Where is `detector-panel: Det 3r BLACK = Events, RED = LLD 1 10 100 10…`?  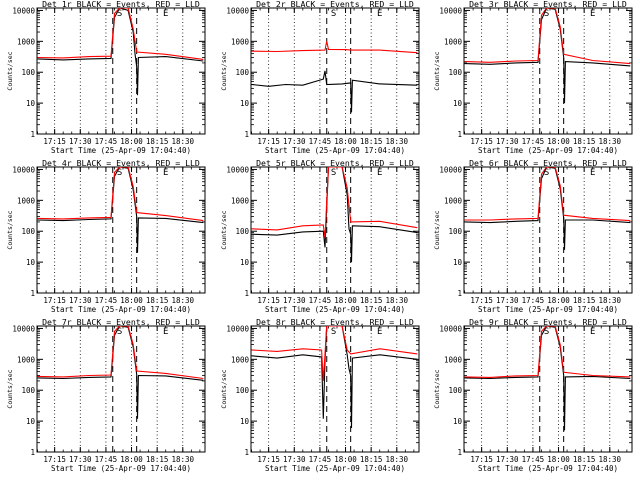 detector-panel: Det 3r BLACK = Events, RED = LLD 1 10 100 10… is located at coordinates (533, 77).